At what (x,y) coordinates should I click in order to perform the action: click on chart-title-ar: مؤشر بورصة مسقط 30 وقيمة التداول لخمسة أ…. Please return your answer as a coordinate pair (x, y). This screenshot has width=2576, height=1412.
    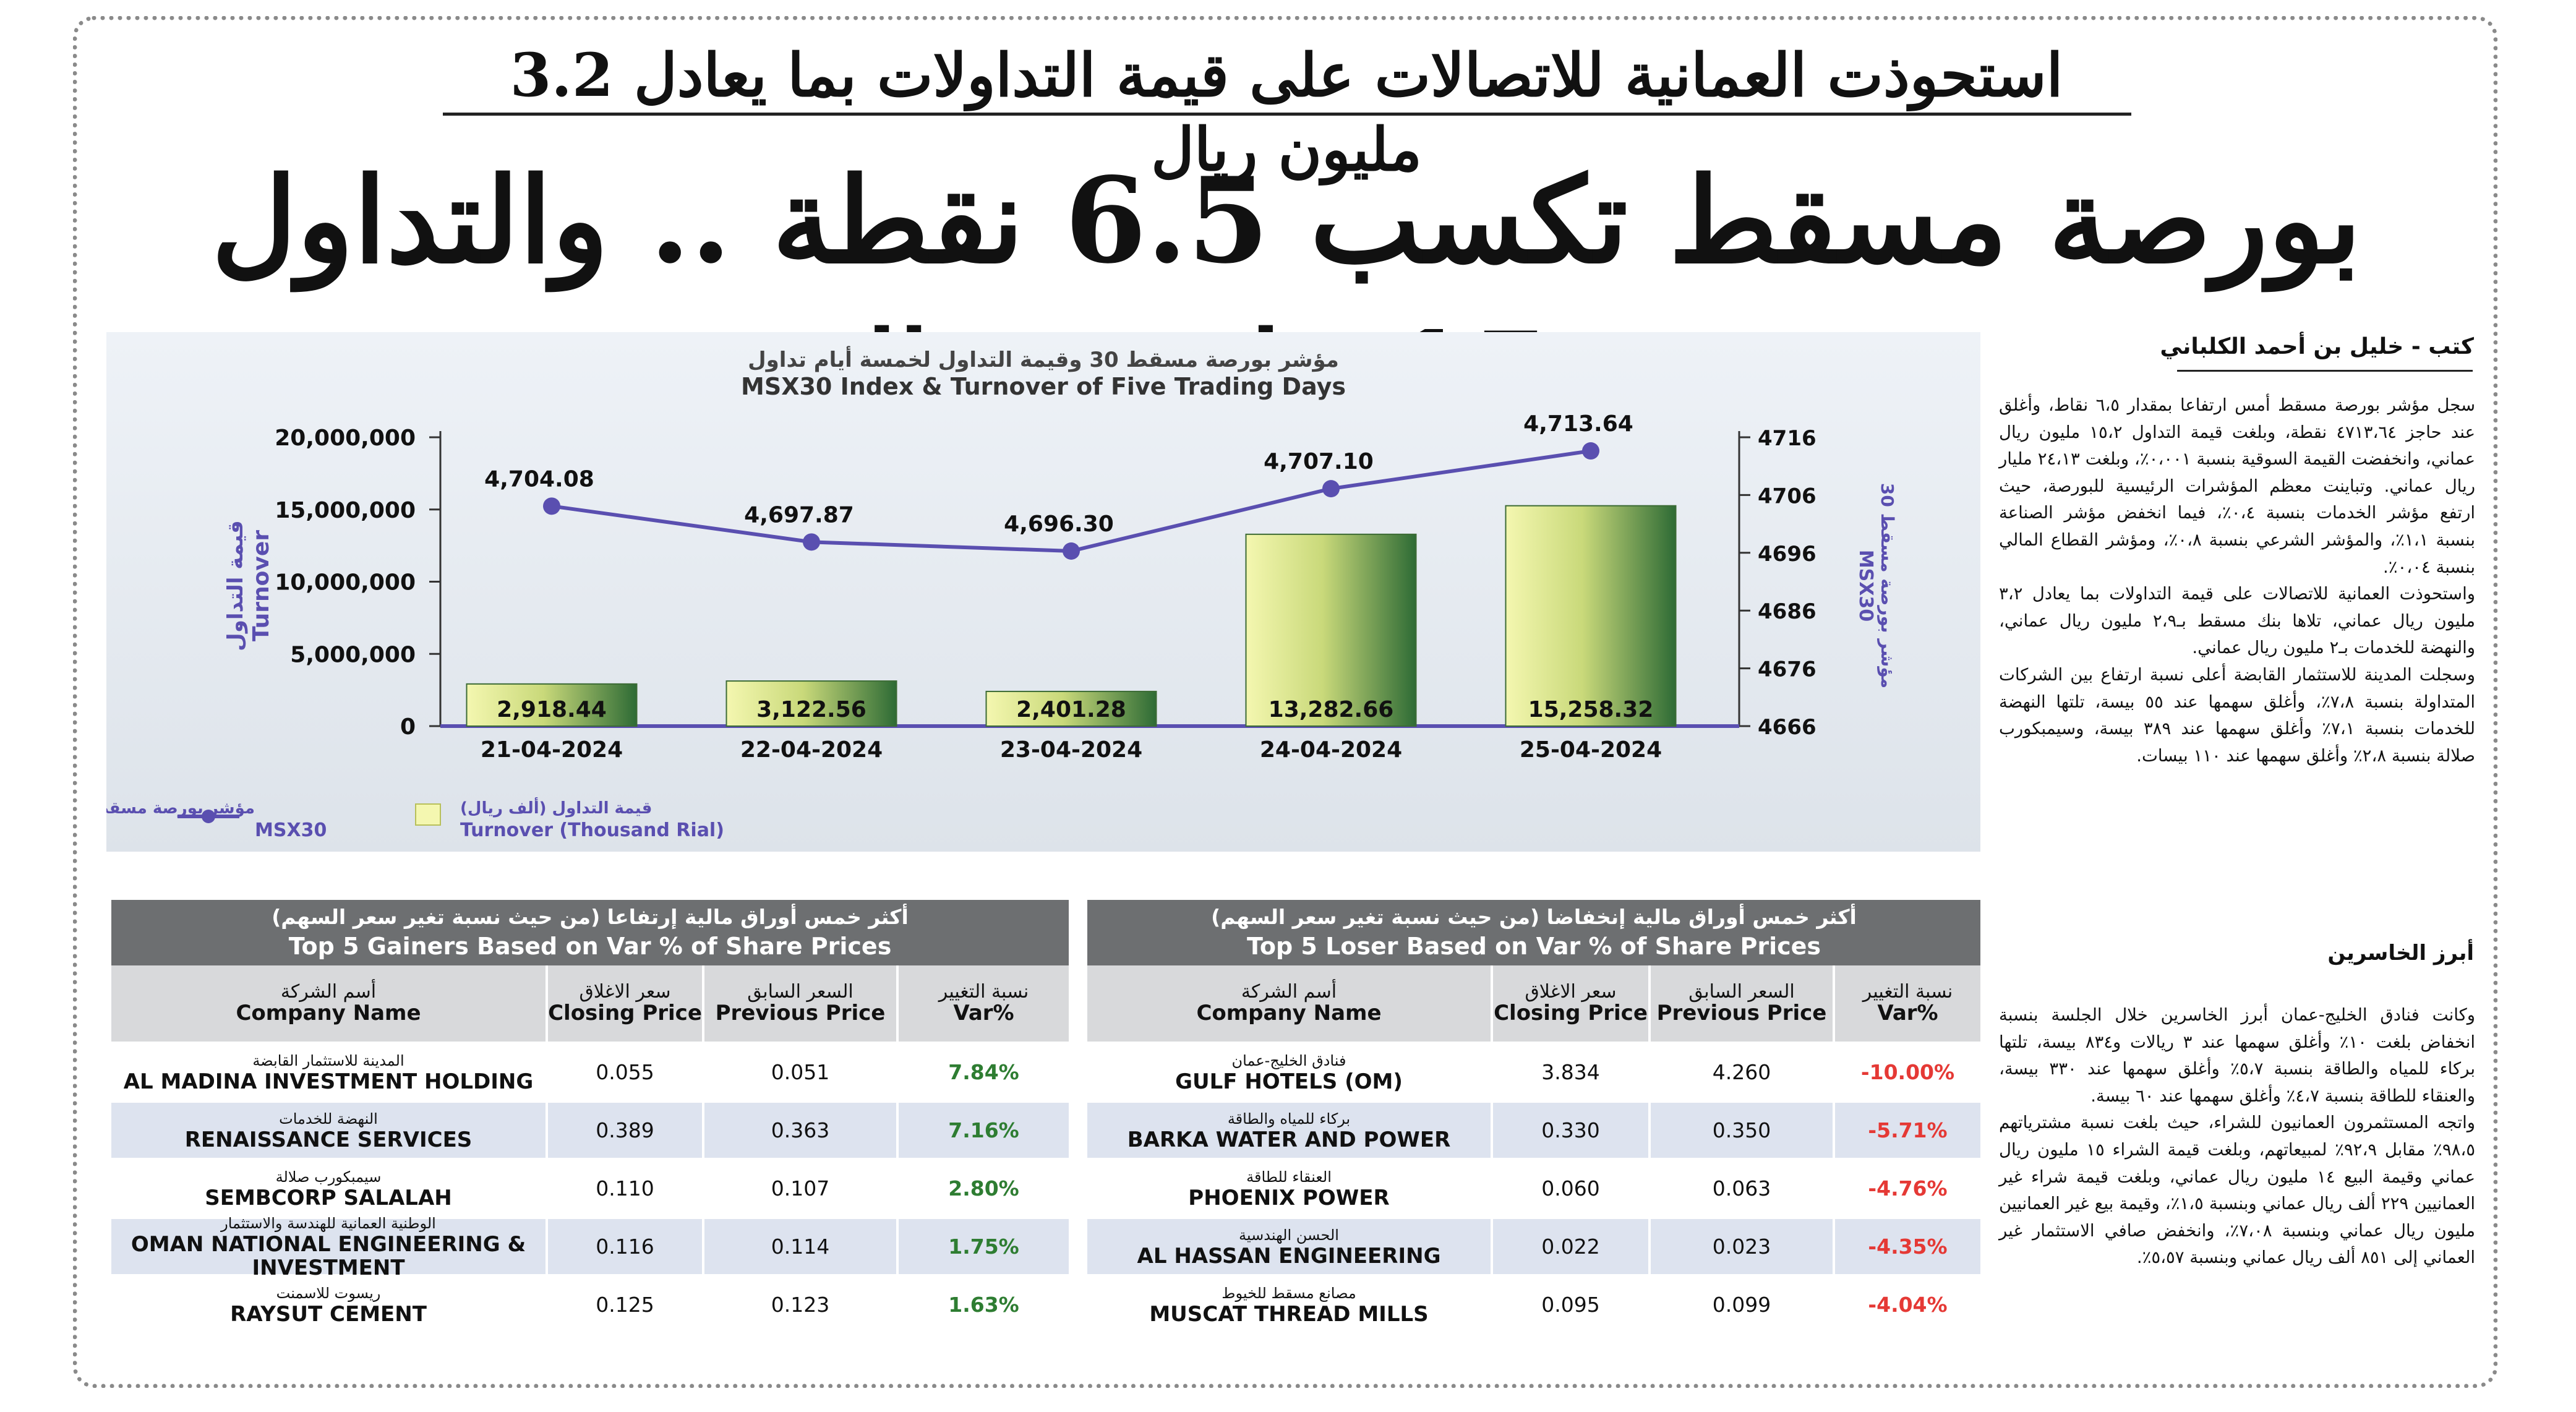
    Looking at the image, I should click on (1043, 360).